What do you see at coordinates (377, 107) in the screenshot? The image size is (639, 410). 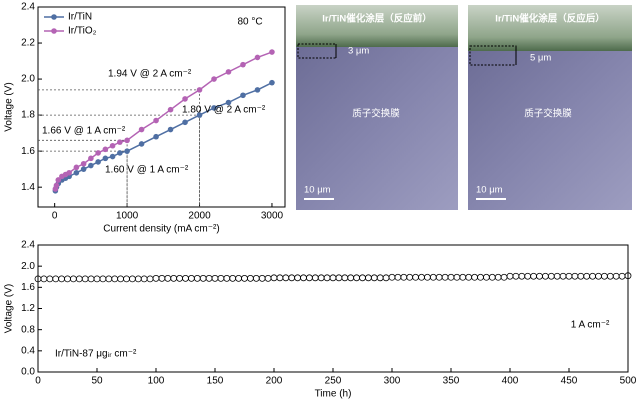 I see `sem-image-1: Ir/TiN催化涂层（反应前） 3 μm 质子交换膜 10 μm` at bounding box center [377, 107].